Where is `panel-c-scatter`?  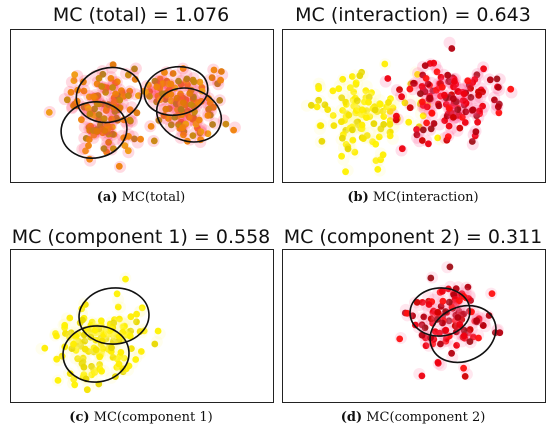
panel-c-scatter is located at coordinates (100, 333).